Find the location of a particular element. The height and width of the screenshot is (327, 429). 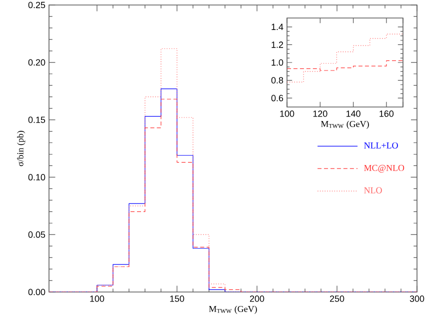

x-tick-label: 200 is located at coordinates (257, 299).